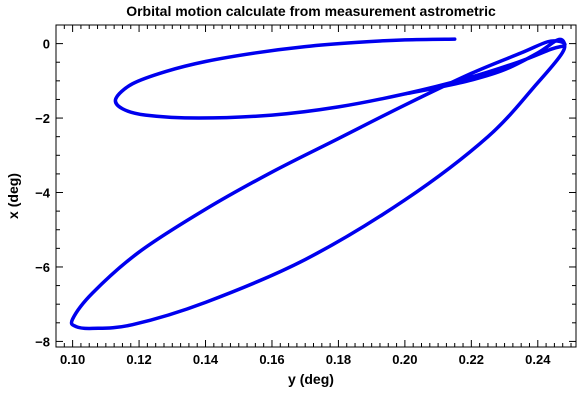 The width and height of the screenshot is (581, 393). What do you see at coordinates (13, 196) in the screenshot?
I see `y-axis-label: x (deg)` at bounding box center [13, 196].